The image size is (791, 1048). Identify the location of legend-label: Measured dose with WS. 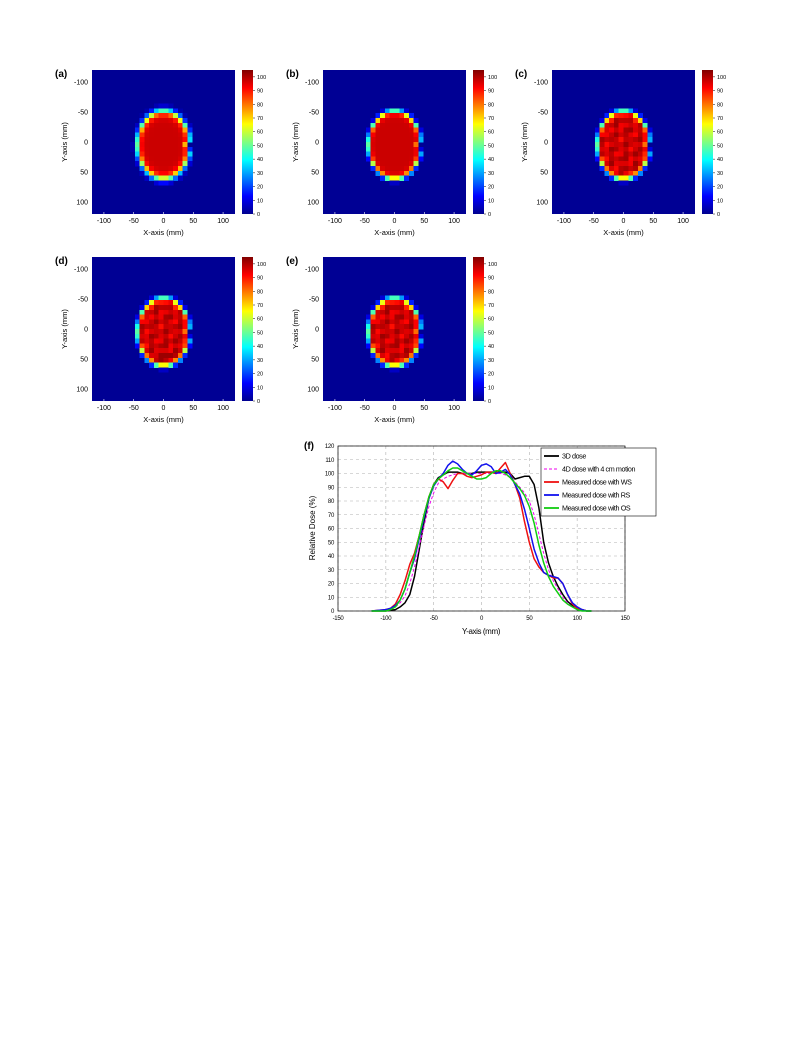
(597, 482).